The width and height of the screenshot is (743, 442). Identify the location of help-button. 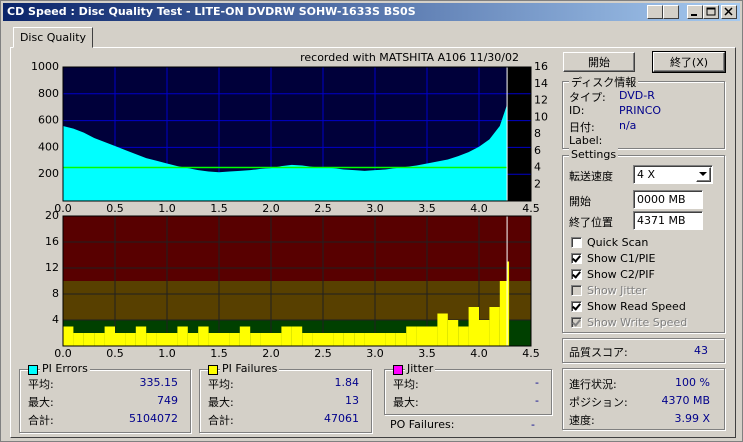
(671, 12).